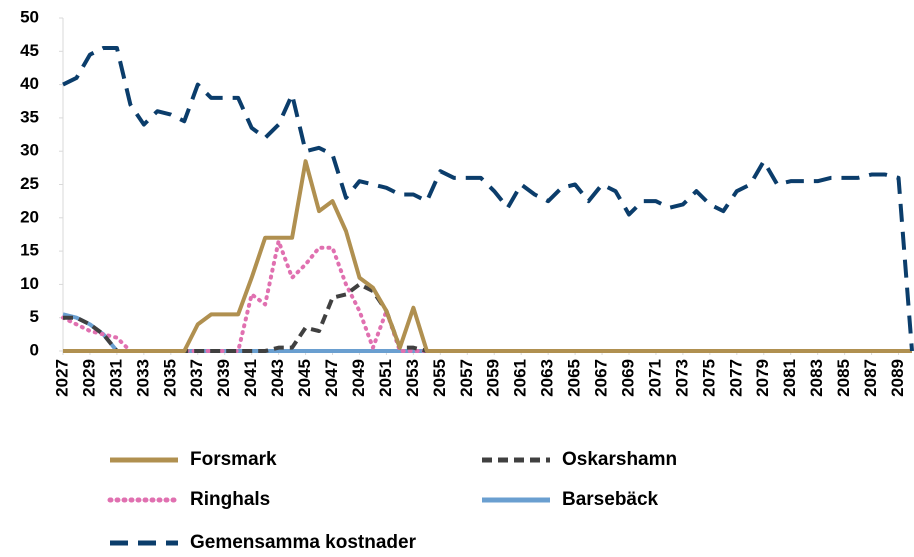  I want to click on x-tick-label: 2029, so click(88, 378).